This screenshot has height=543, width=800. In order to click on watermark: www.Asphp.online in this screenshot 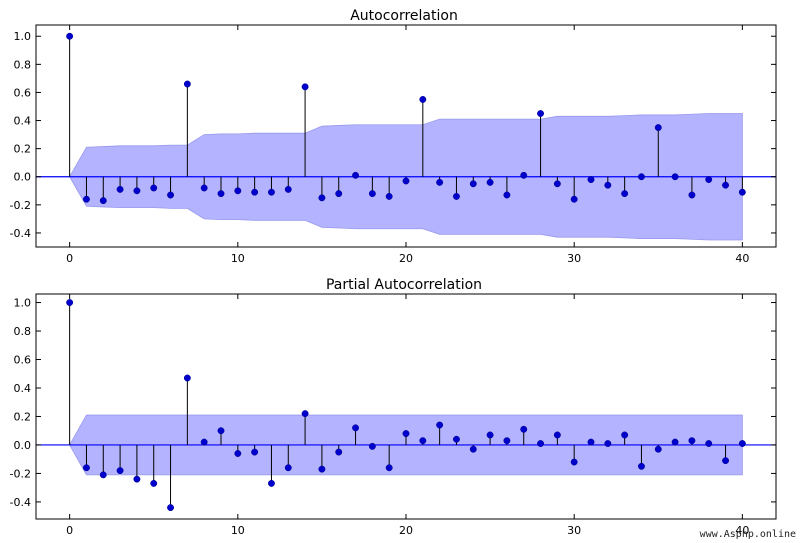, I will do `click(747, 534)`.